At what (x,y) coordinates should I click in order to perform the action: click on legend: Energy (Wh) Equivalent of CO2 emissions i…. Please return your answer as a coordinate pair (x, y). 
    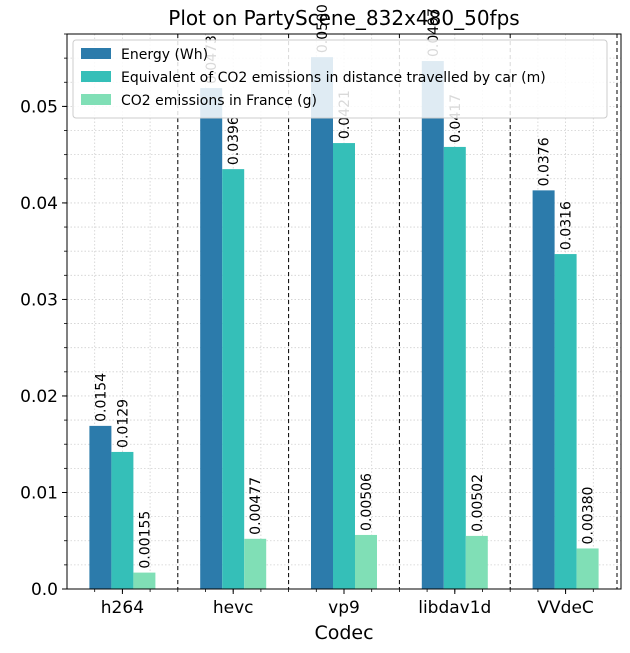
    Looking at the image, I should click on (340, 79).